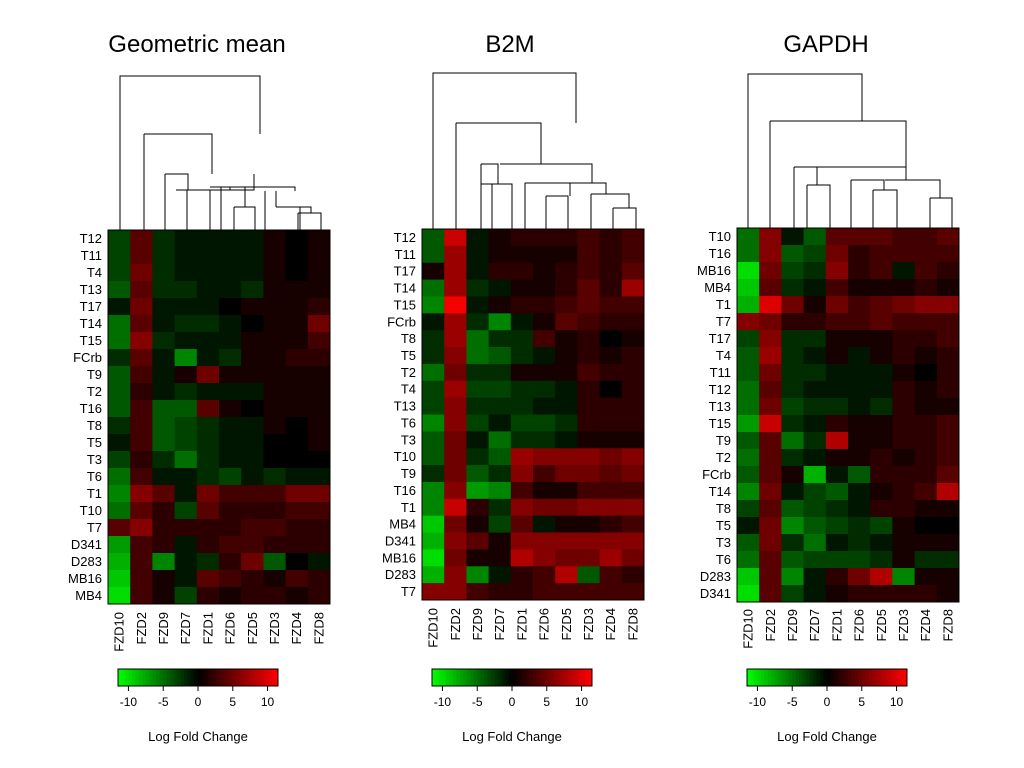 This screenshot has width=1024, height=768. What do you see at coordinates (792, 625) in the screenshot?
I see `column-label: FZD9` at bounding box center [792, 625].